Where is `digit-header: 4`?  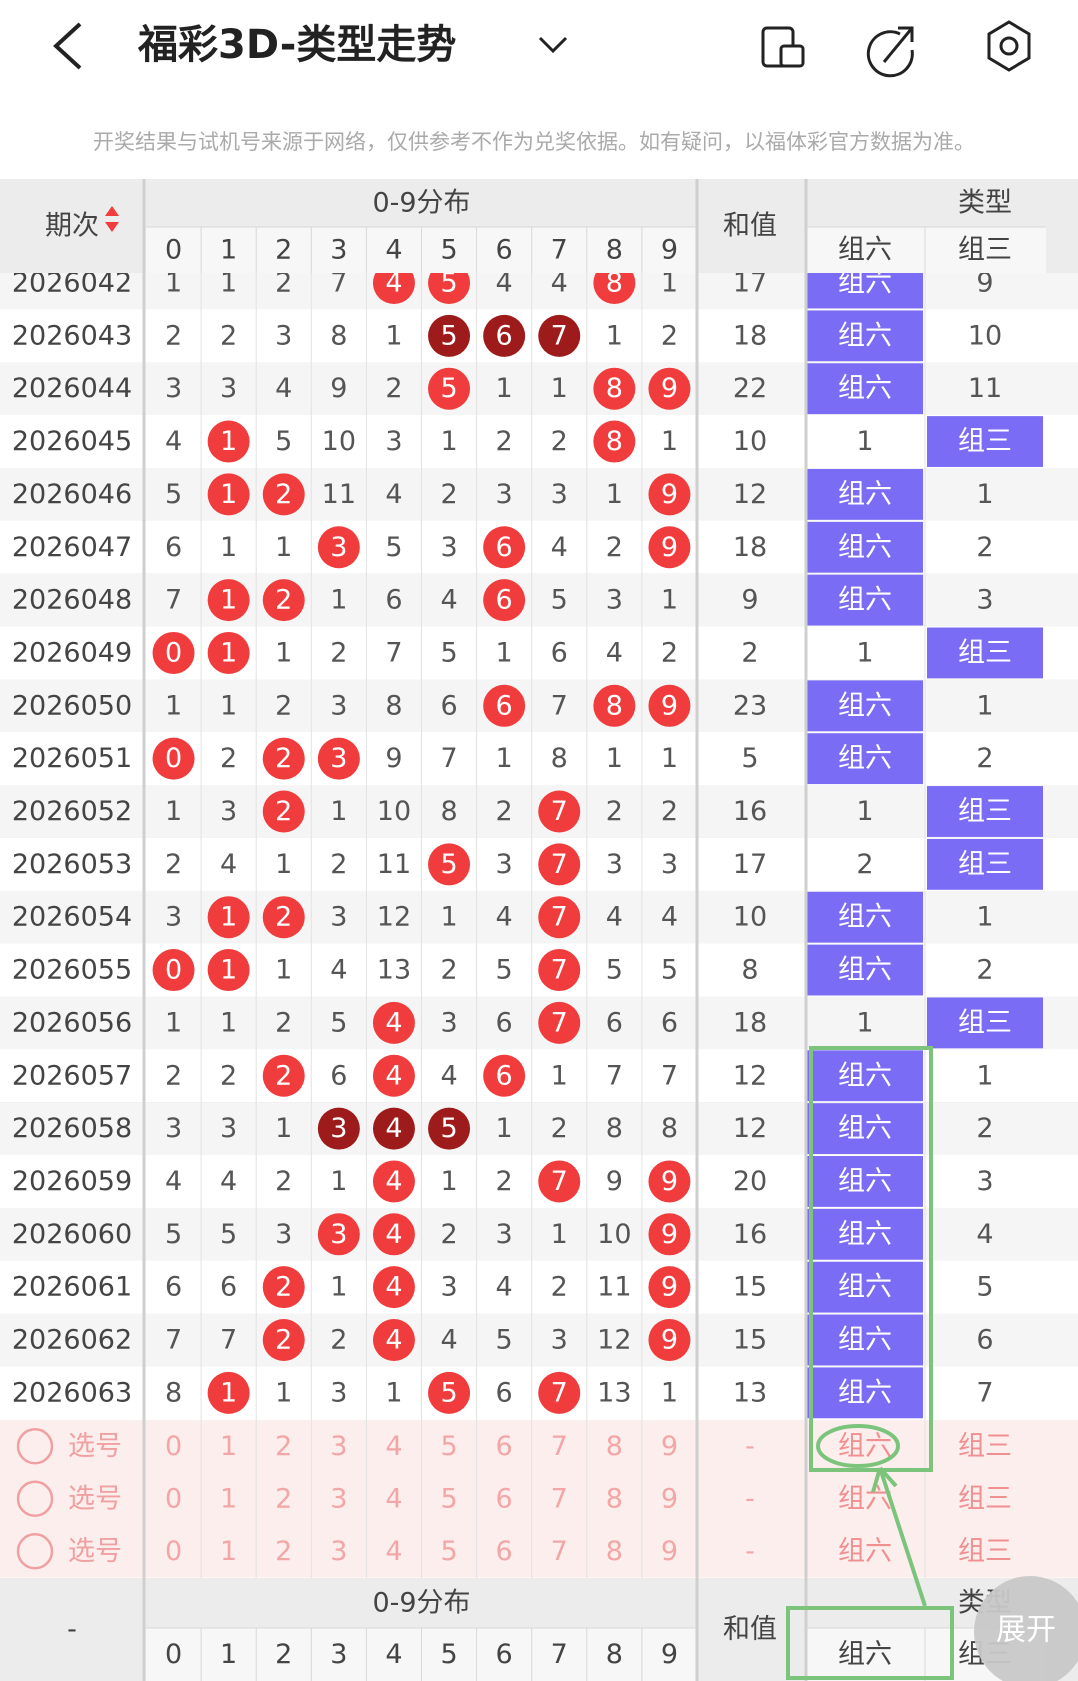
digit-header: 4 is located at coordinates (393, 250).